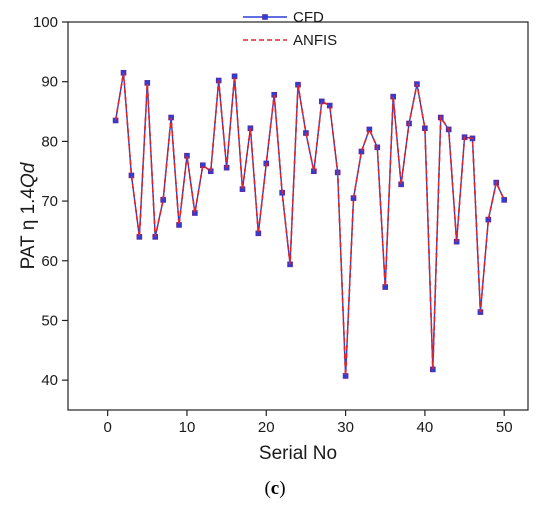 This screenshot has height=524, width=550. I want to click on caption-letter: c, so click(275, 488).